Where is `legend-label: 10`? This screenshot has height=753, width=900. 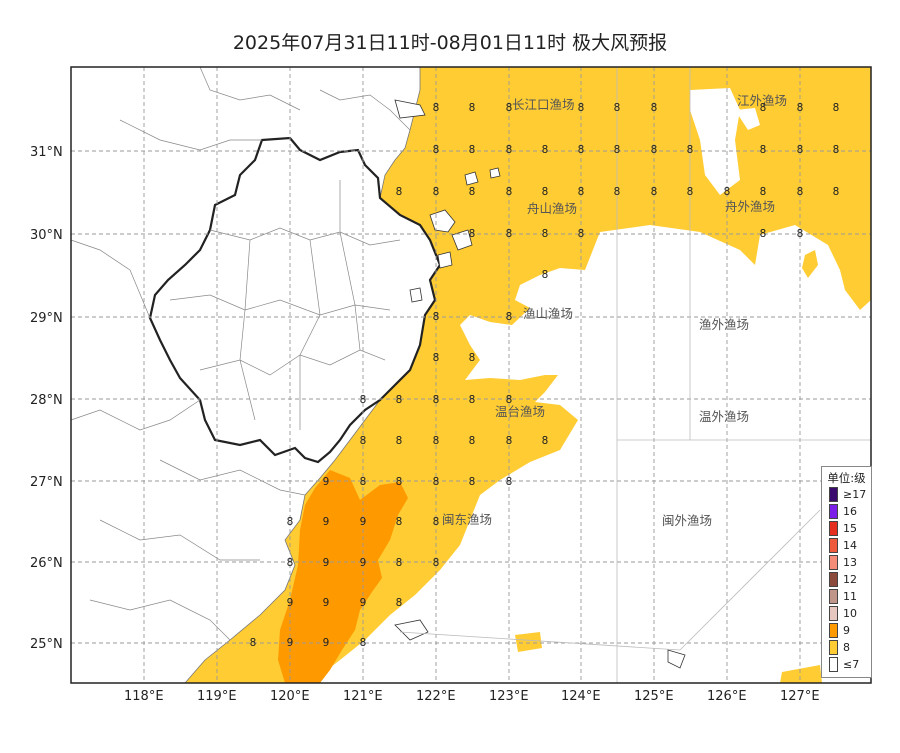 legend-label: 10 is located at coordinates (850, 613).